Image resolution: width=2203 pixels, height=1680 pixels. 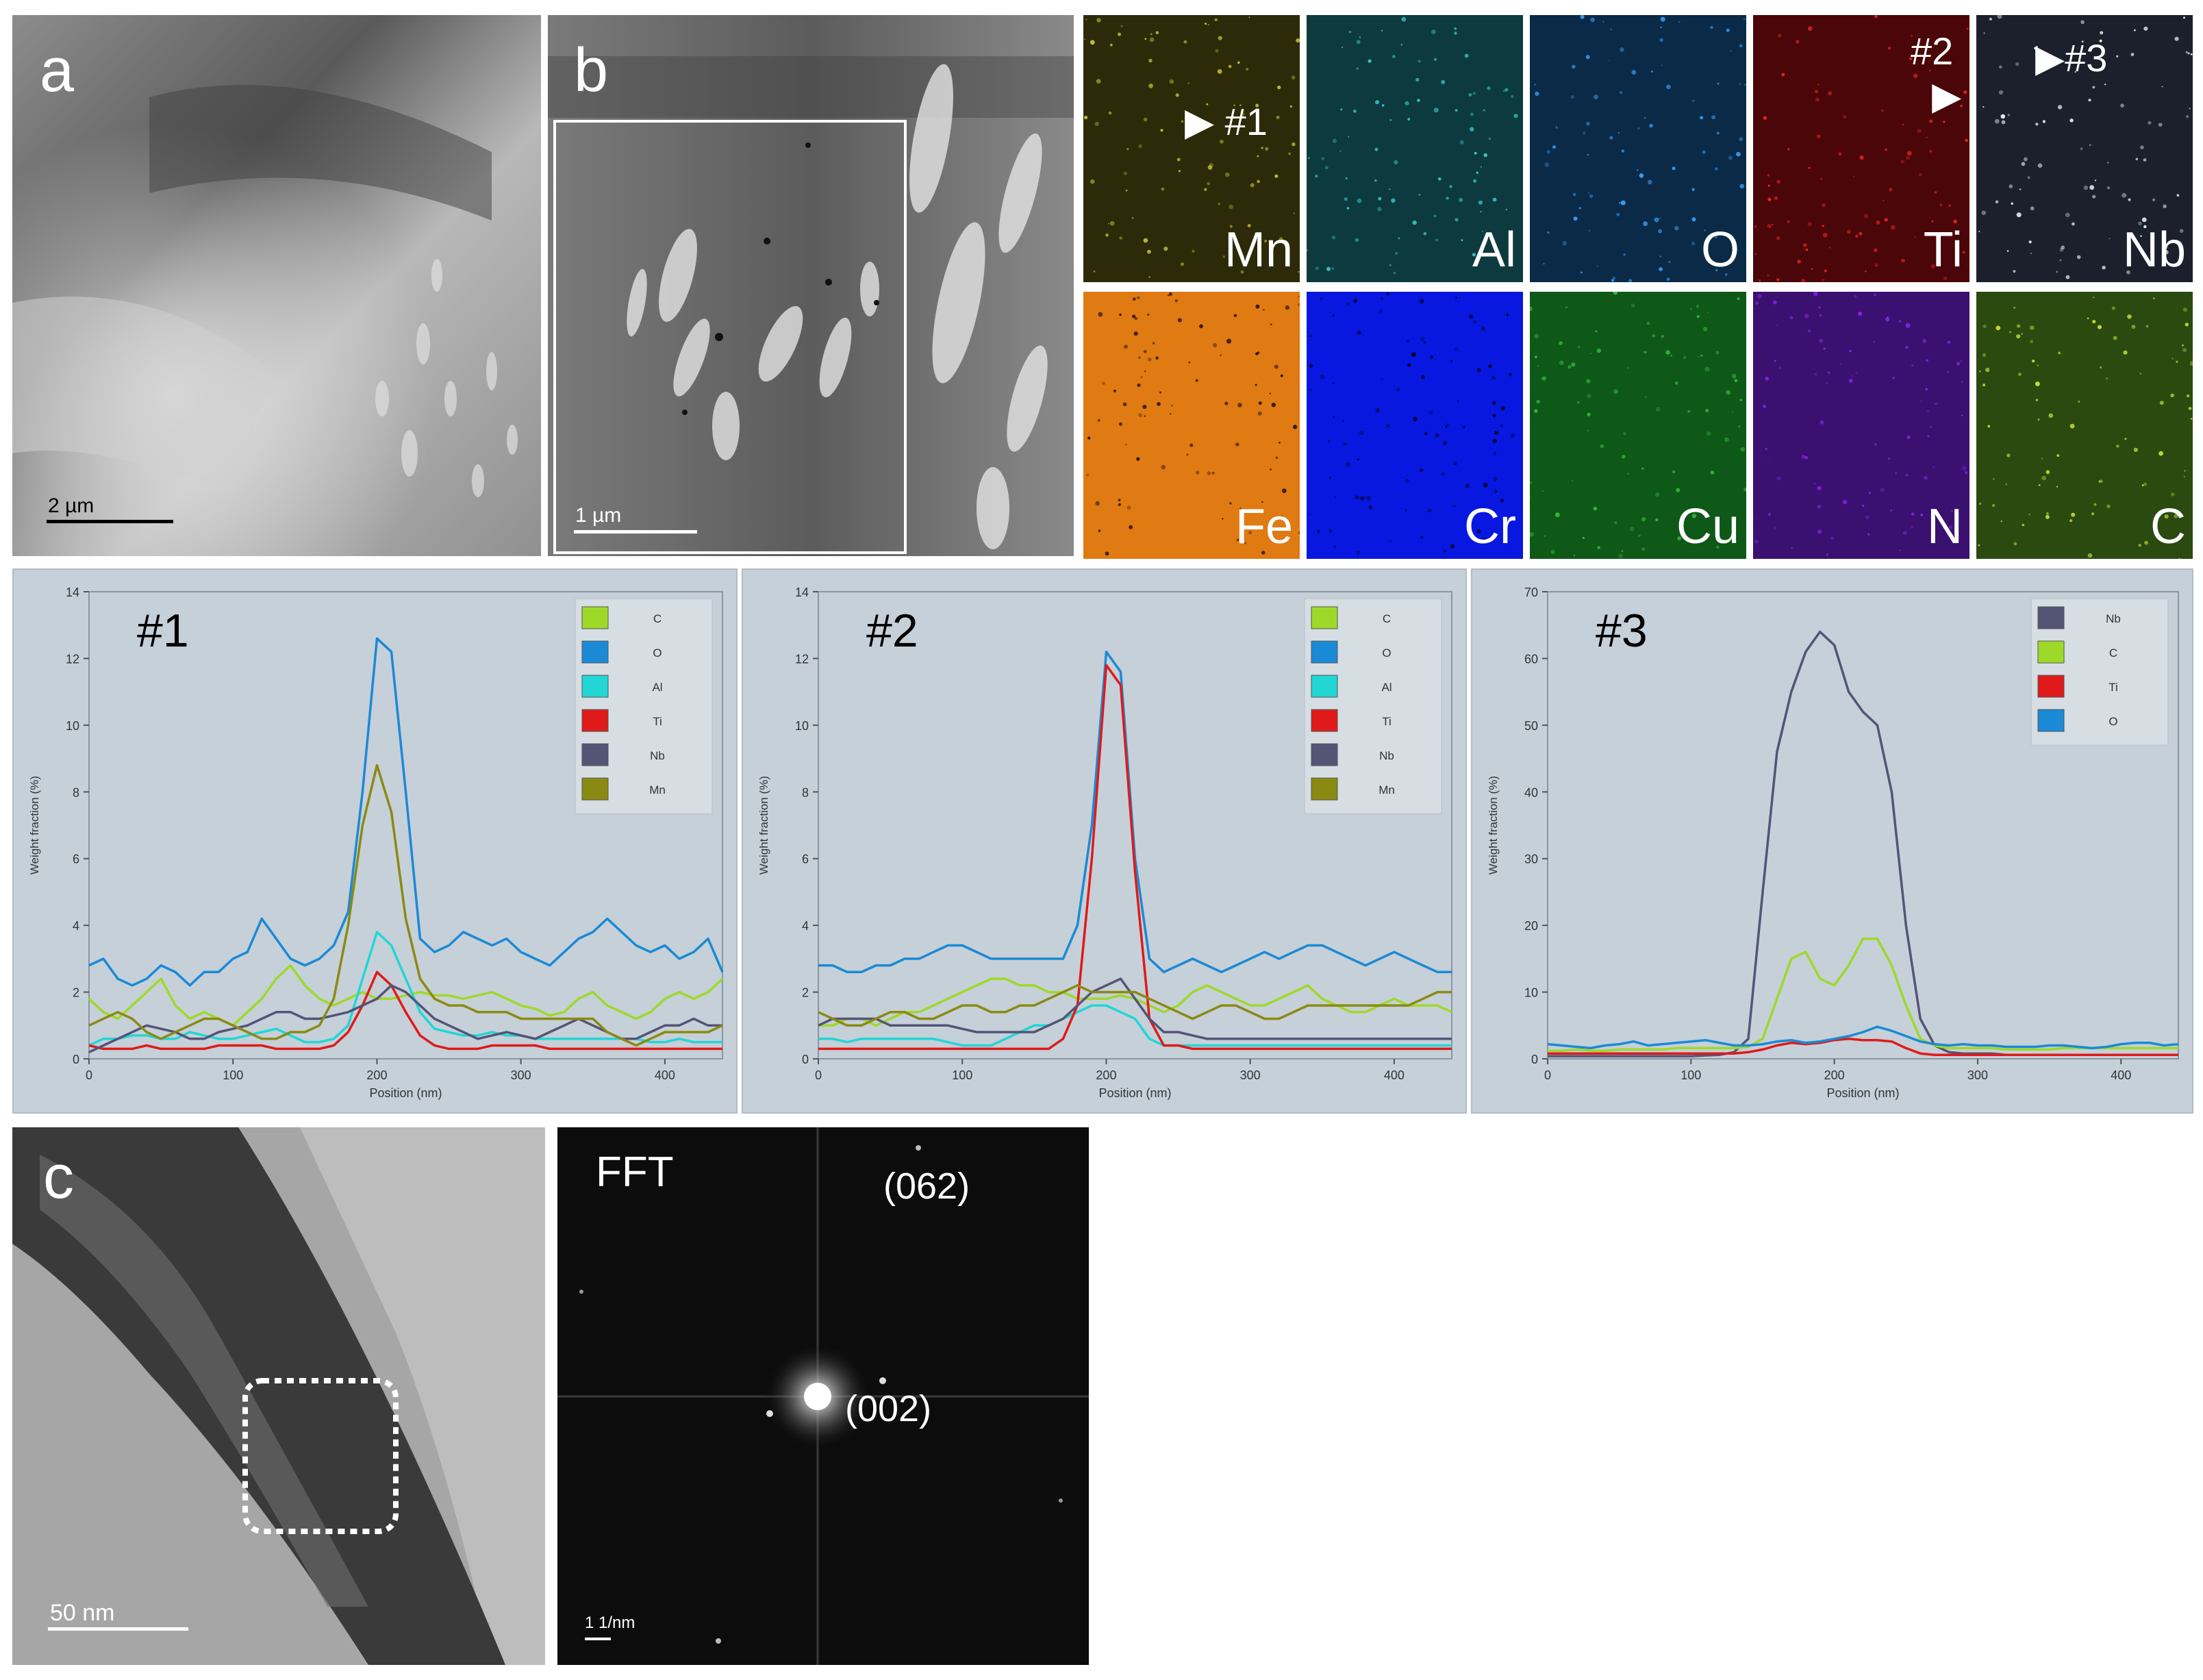 I want to click on y-tick-label: 2, so click(x=76, y=993).